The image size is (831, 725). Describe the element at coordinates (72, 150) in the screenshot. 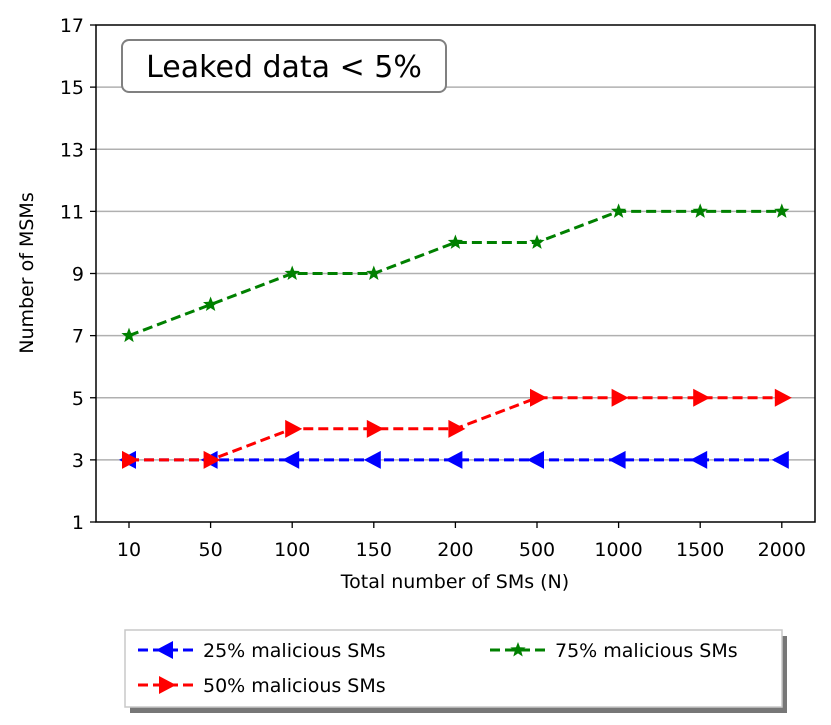

I see `y-tick-label: 13` at that location.